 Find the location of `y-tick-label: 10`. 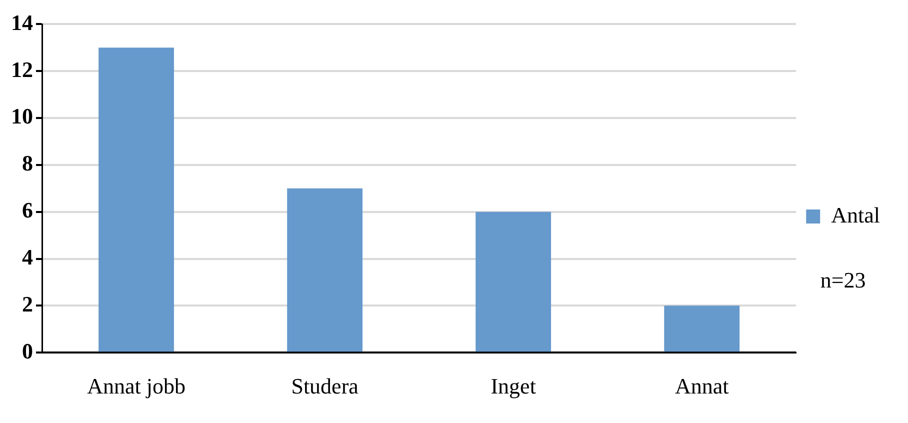

y-tick-label: 10 is located at coordinates (22, 116).